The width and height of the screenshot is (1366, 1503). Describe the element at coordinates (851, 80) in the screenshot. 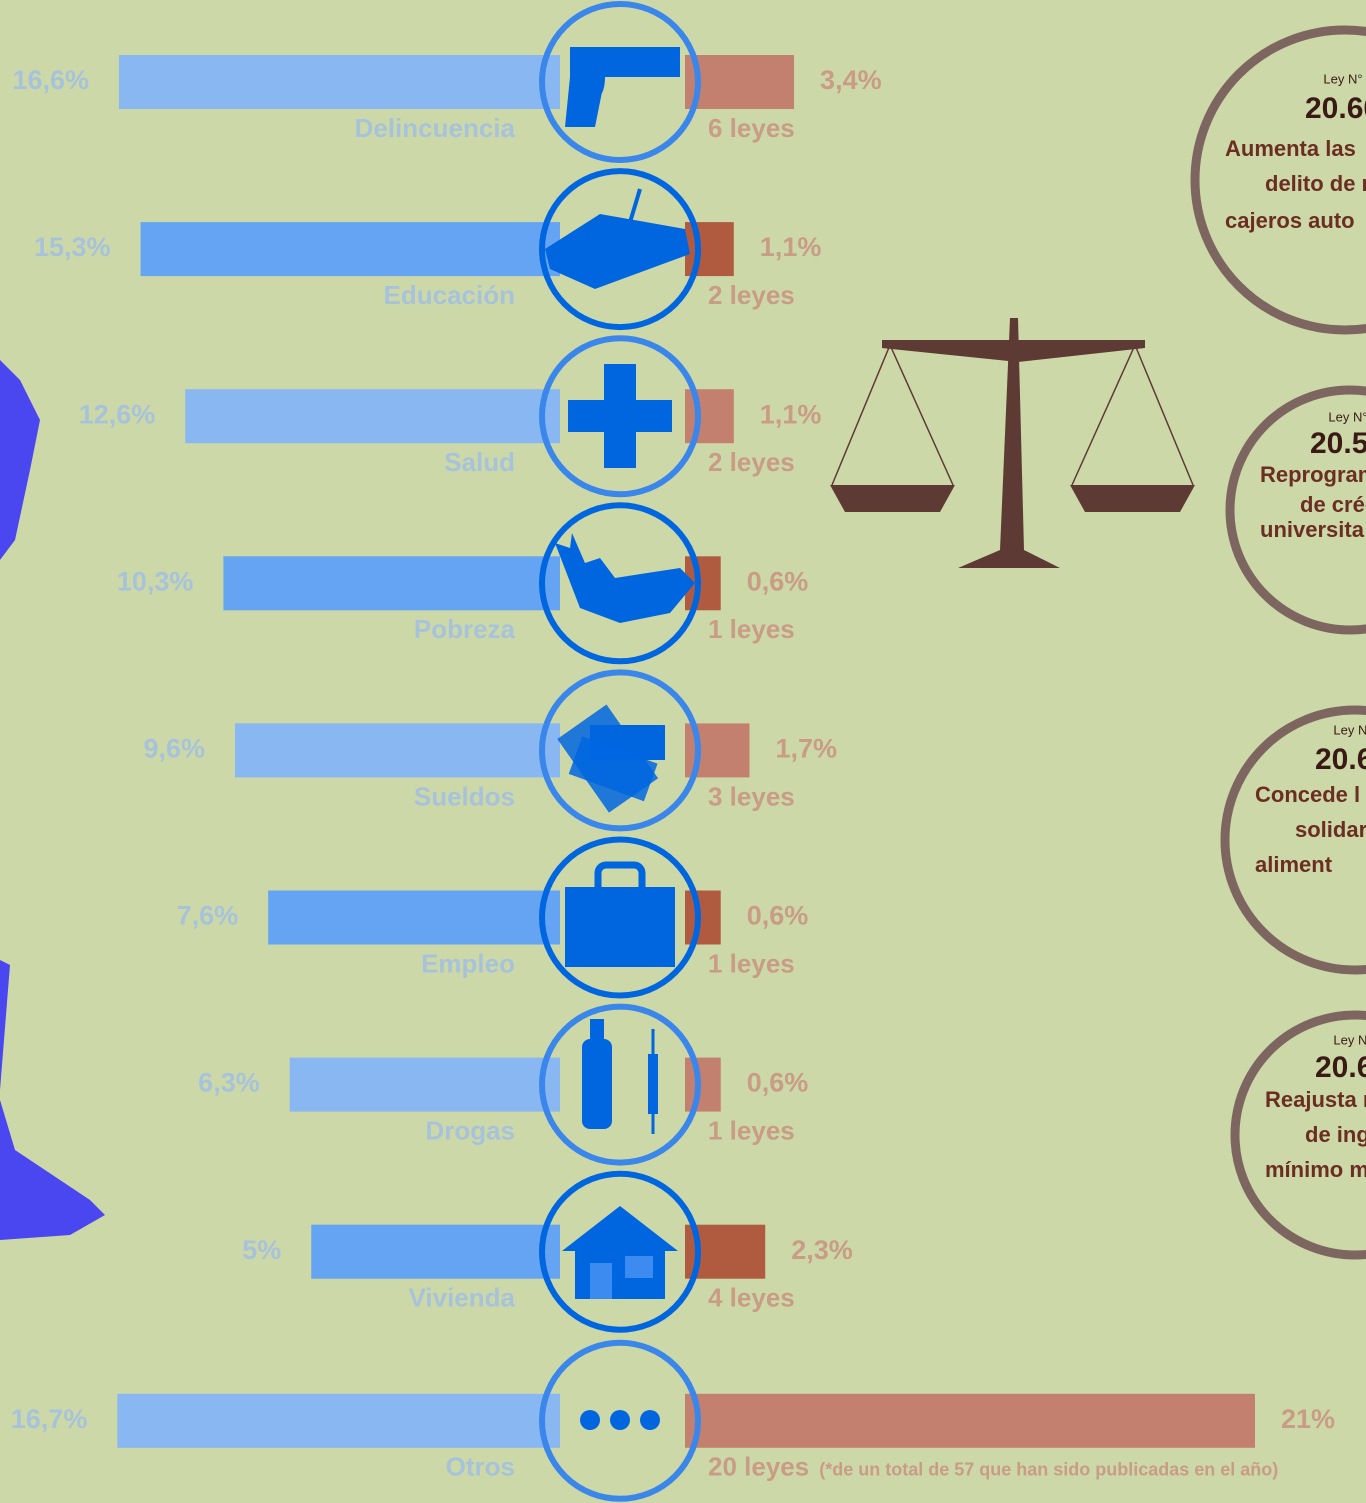

I see `right-value-label: 3,4%` at that location.